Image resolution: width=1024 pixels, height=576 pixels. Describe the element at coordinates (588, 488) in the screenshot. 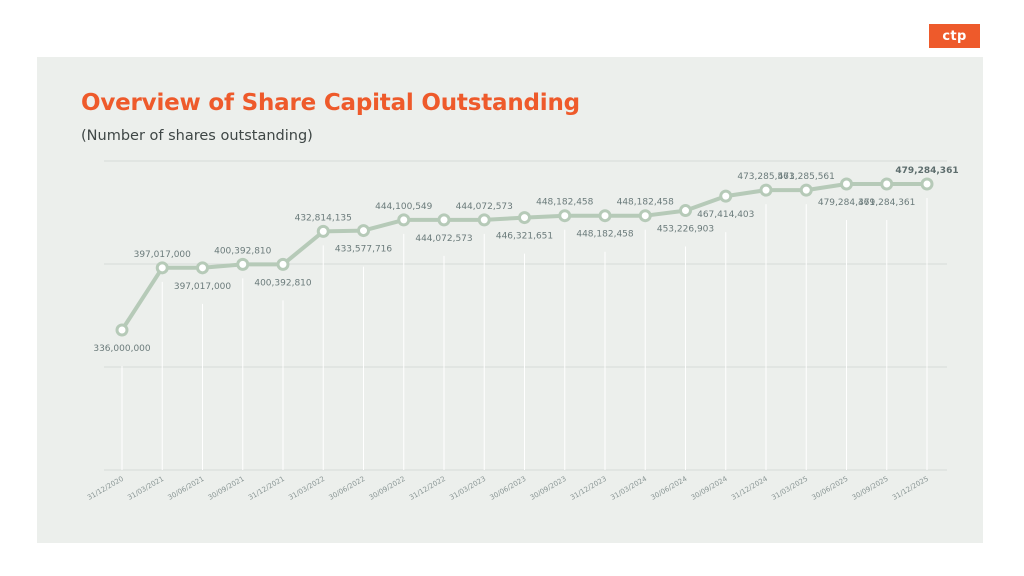

I see `x-tick-label: 31/12/2023` at that location.